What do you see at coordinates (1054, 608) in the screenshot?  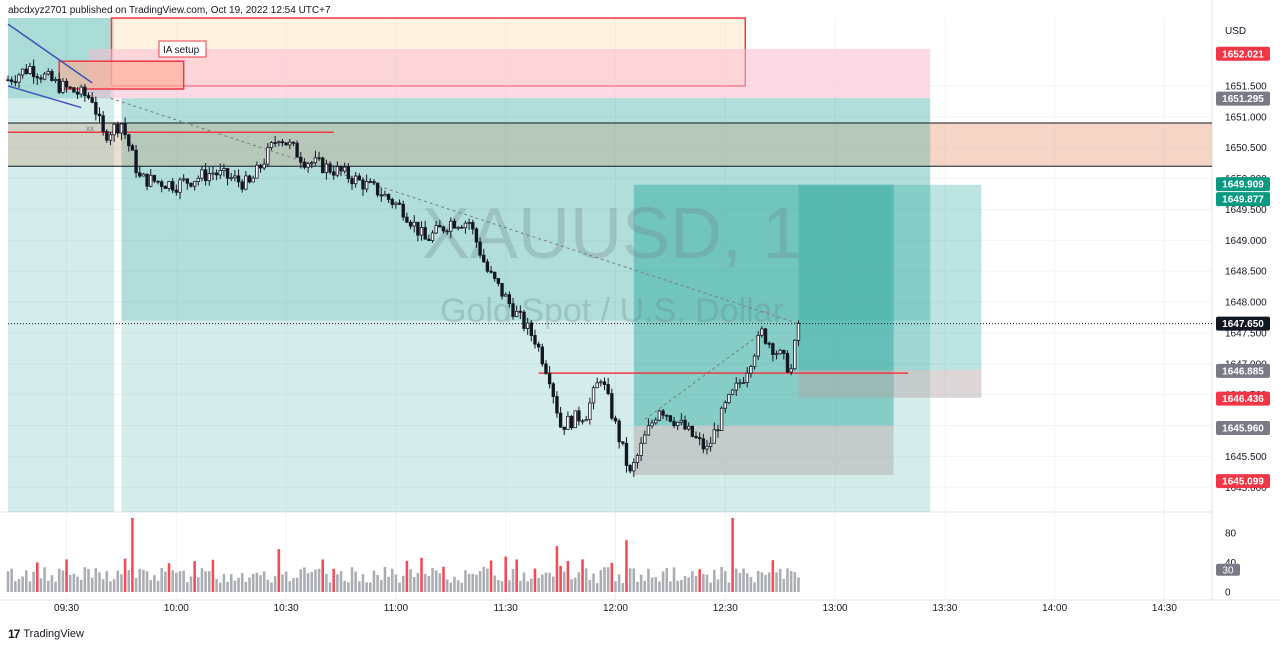 I see `time-tick: 14:00` at bounding box center [1054, 608].